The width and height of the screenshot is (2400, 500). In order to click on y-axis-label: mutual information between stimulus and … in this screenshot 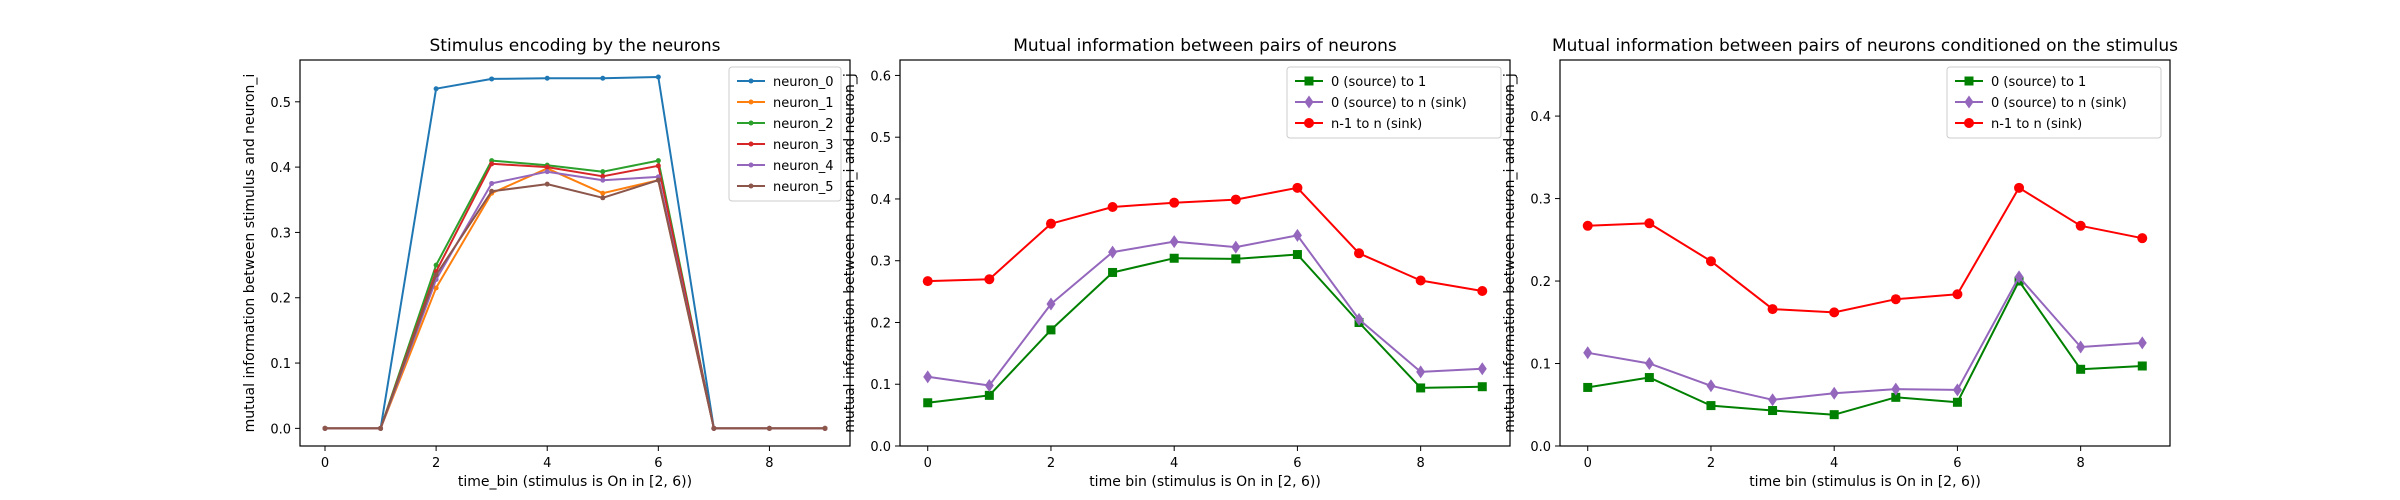, I will do `click(250, 253)`.